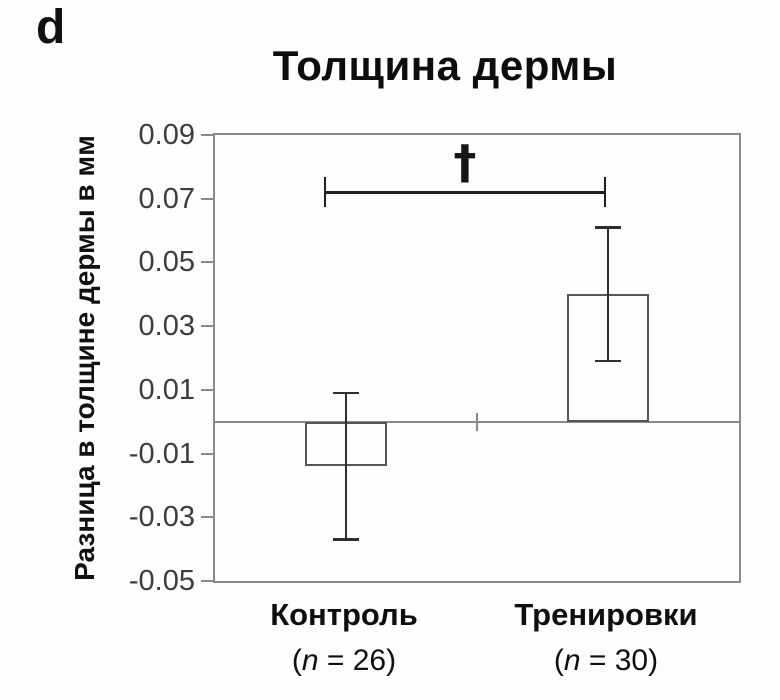 The image size is (780, 700). I want to click on x-axis-tick, so click(477, 421).